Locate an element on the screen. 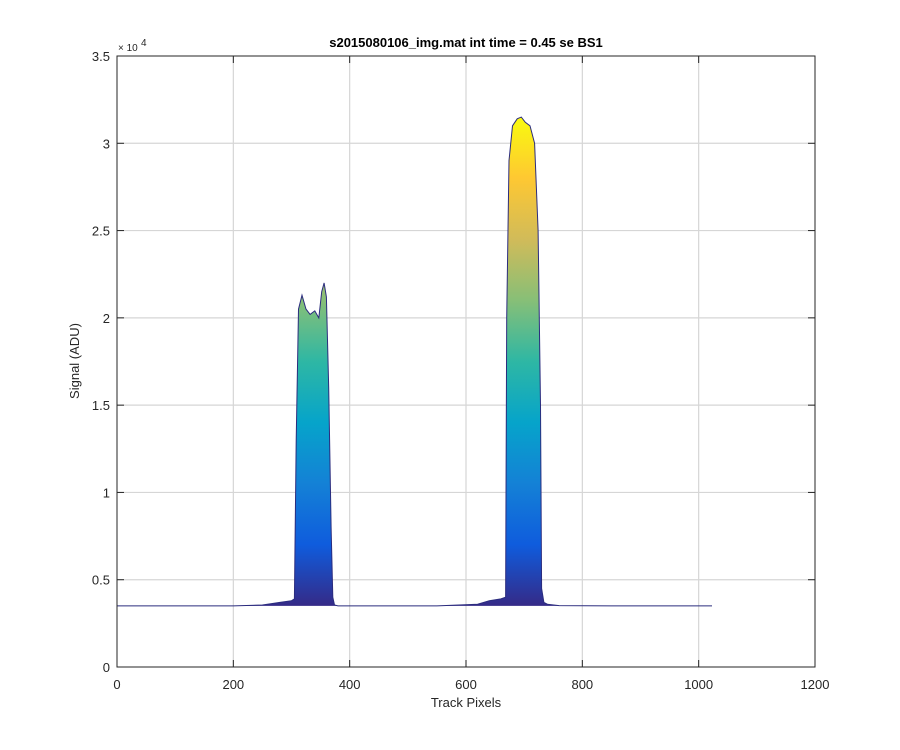 The width and height of the screenshot is (900, 750). y-tick-label: 0.5 is located at coordinates (101, 580).